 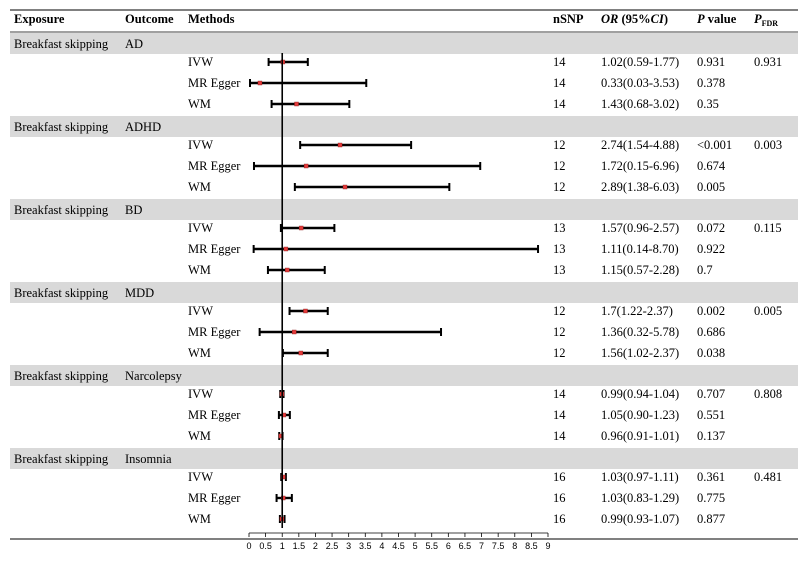 What do you see at coordinates (514, 546) in the screenshot?
I see `x-tick-label: 8` at bounding box center [514, 546].